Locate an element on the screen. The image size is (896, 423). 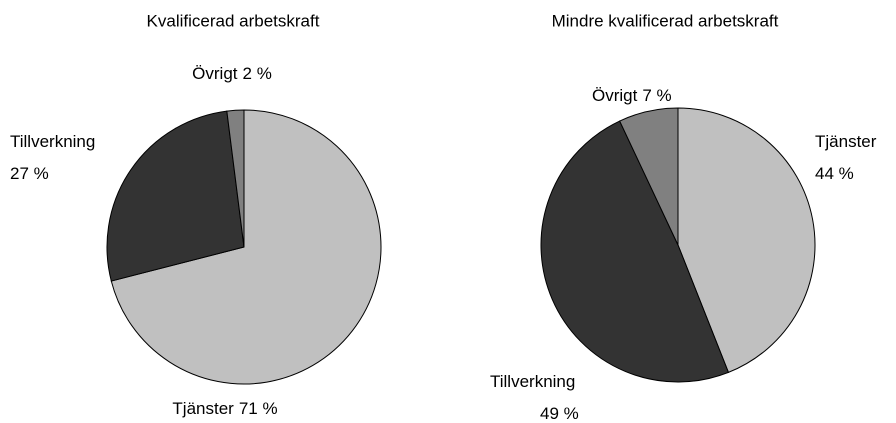
slice-label: Övrigt 2 % is located at coordinates (232, 73).